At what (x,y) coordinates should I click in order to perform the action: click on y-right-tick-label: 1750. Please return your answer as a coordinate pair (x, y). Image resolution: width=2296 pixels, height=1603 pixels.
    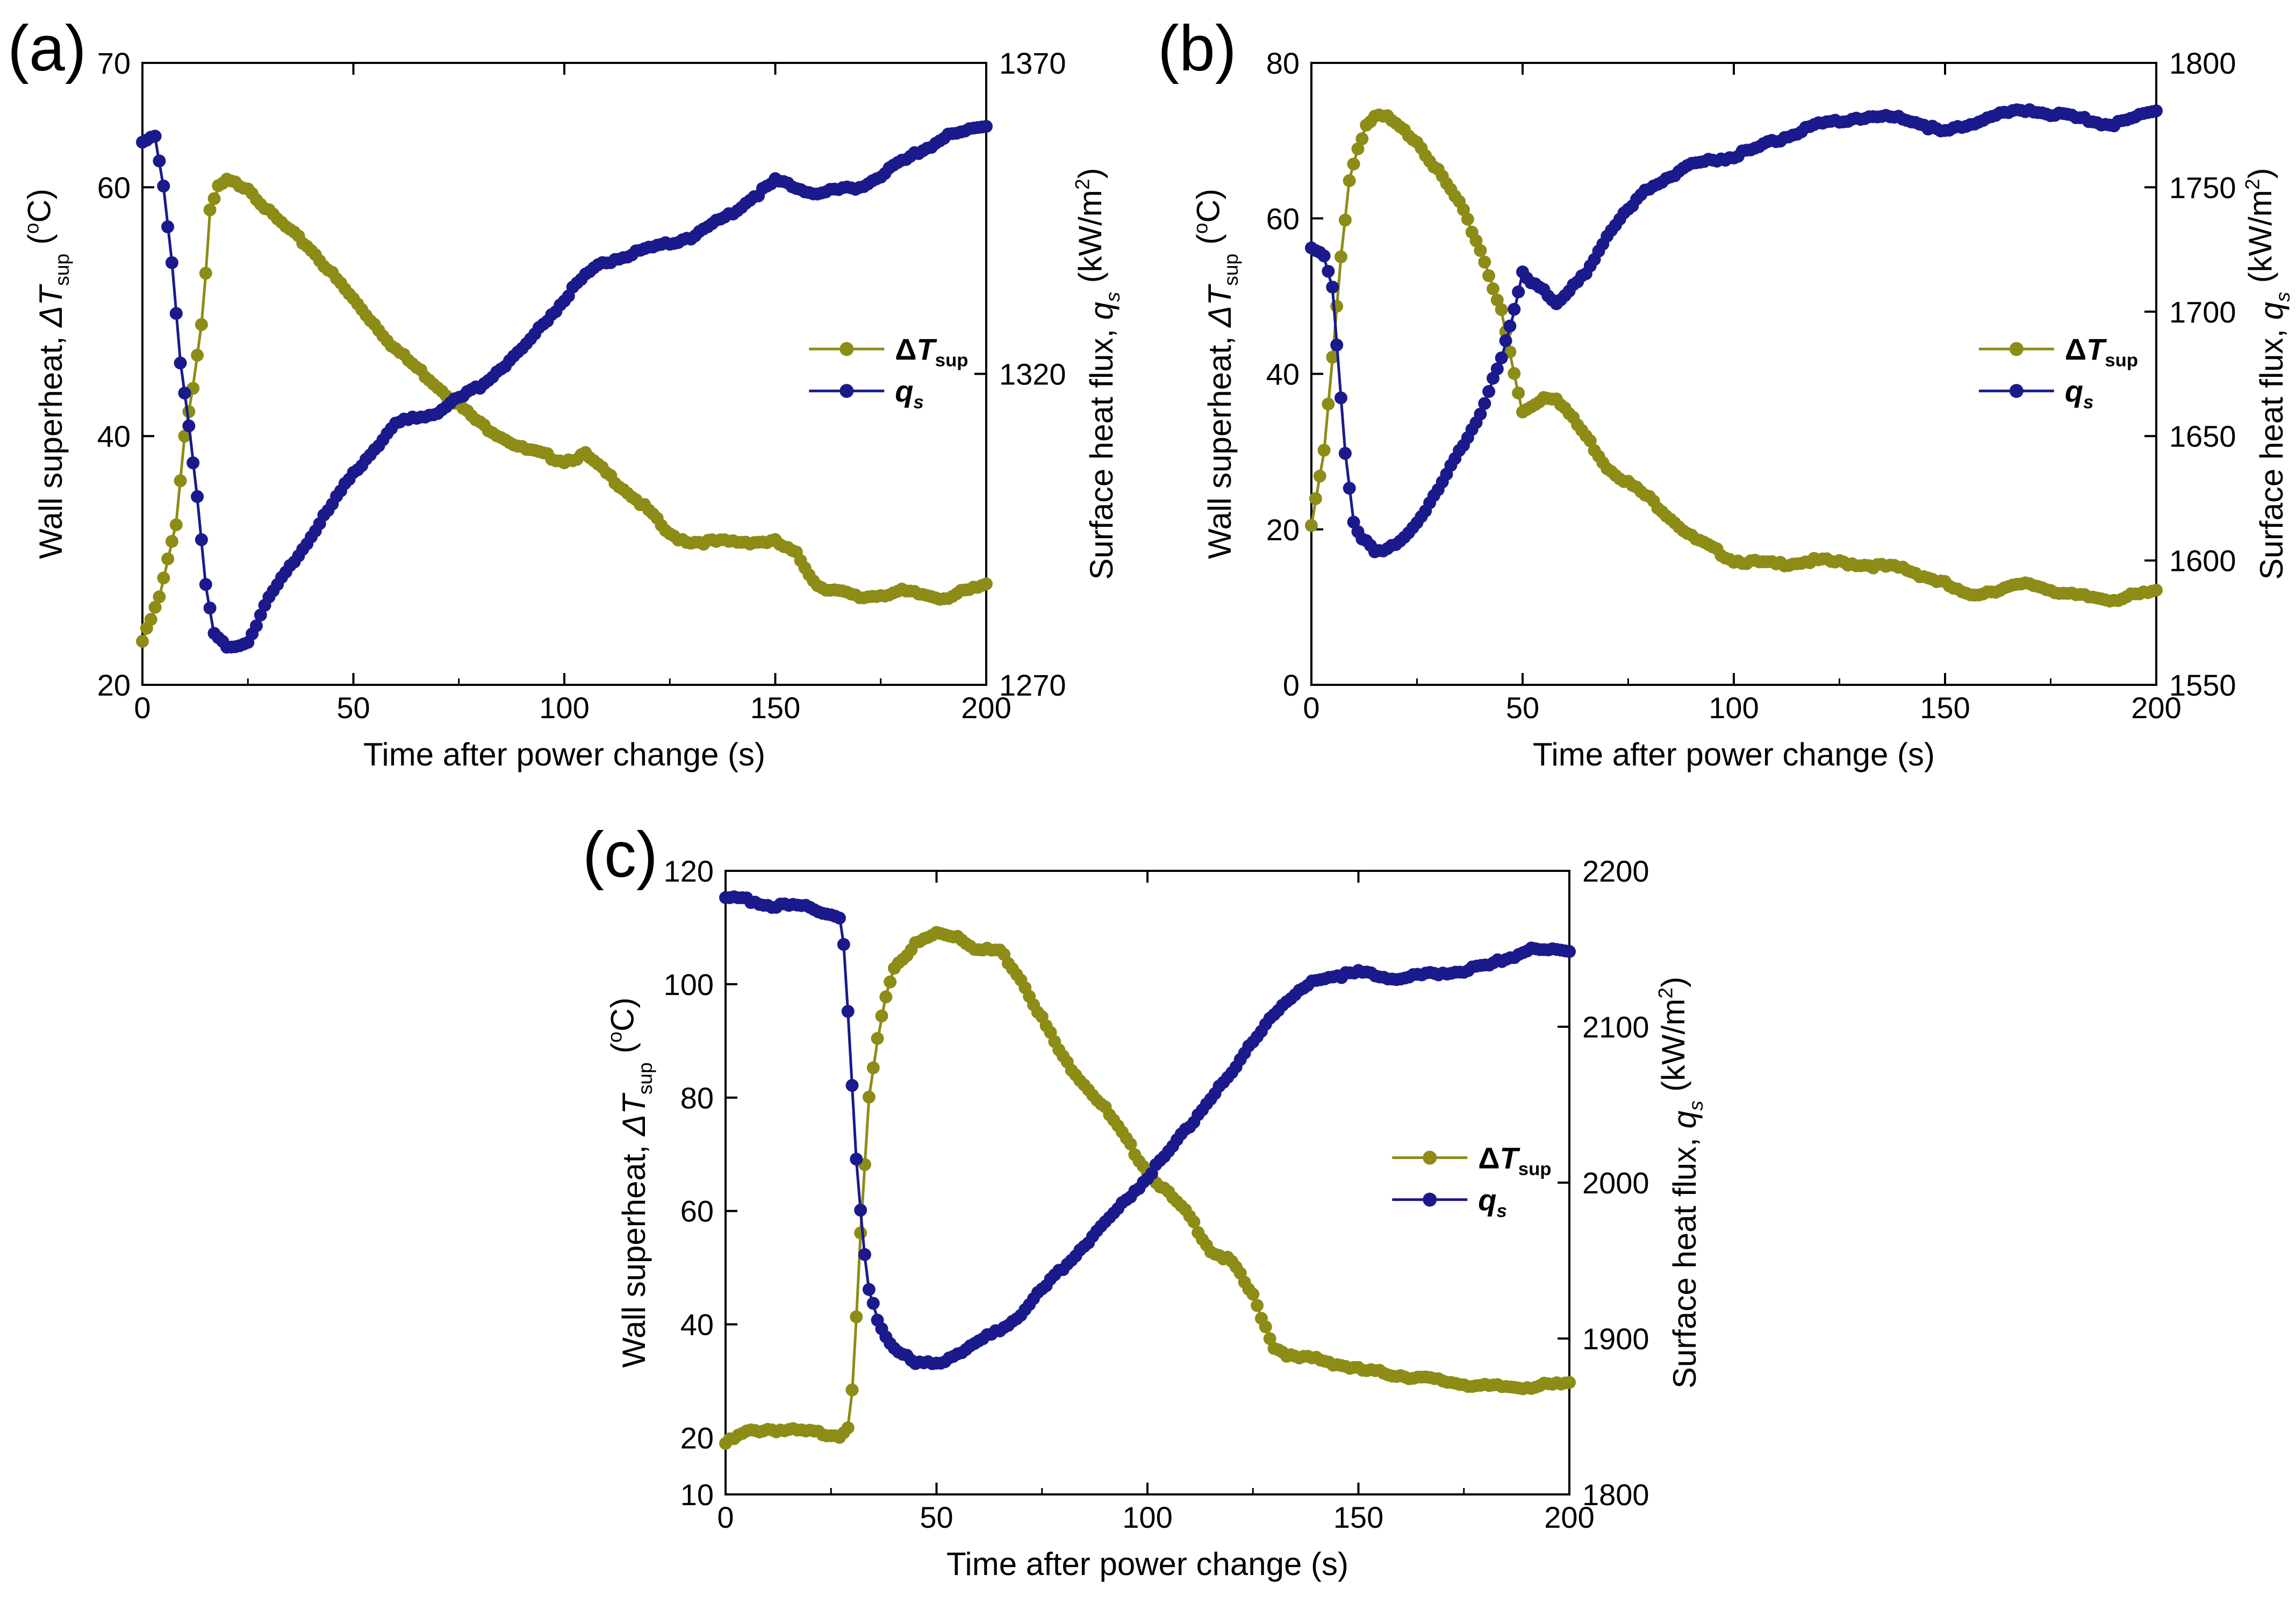
    Looking at the image, I should click on (2202, 187).